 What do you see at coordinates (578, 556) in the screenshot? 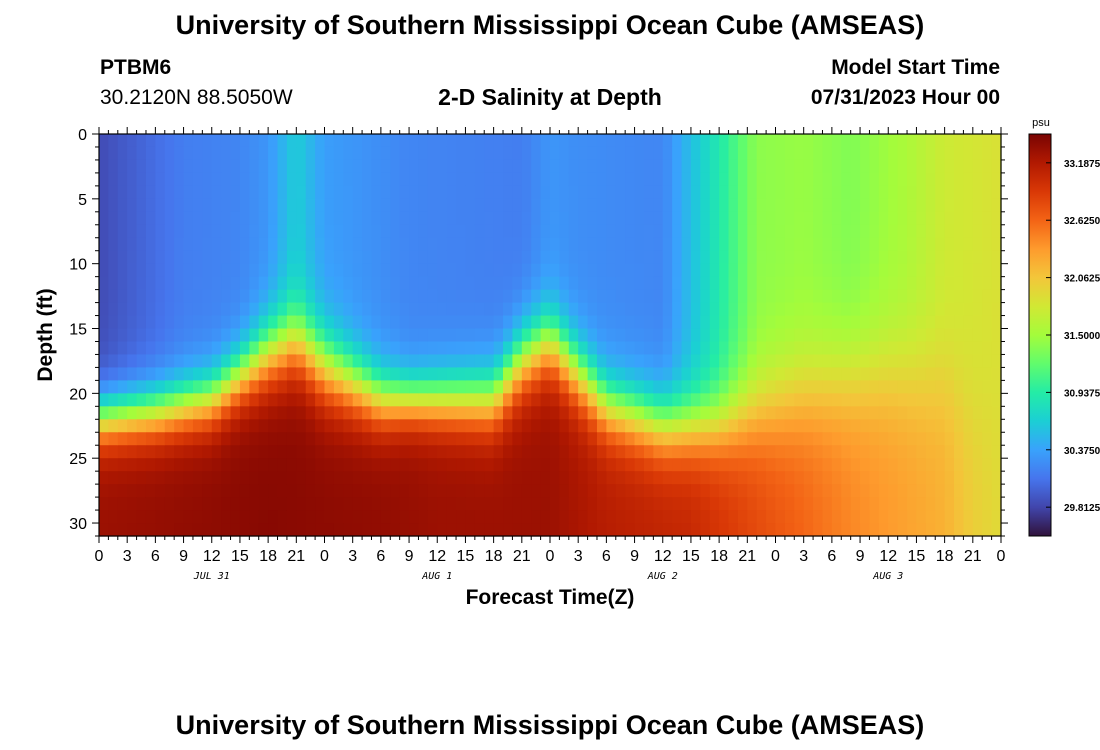
I see `x-tick-label: 3` at bounding box center [578, 556].